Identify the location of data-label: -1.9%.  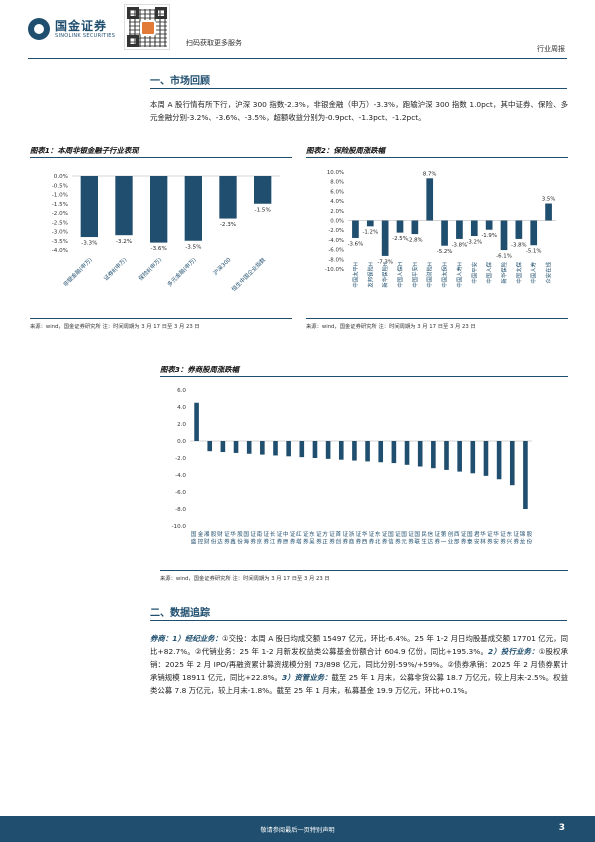
(489, 236).